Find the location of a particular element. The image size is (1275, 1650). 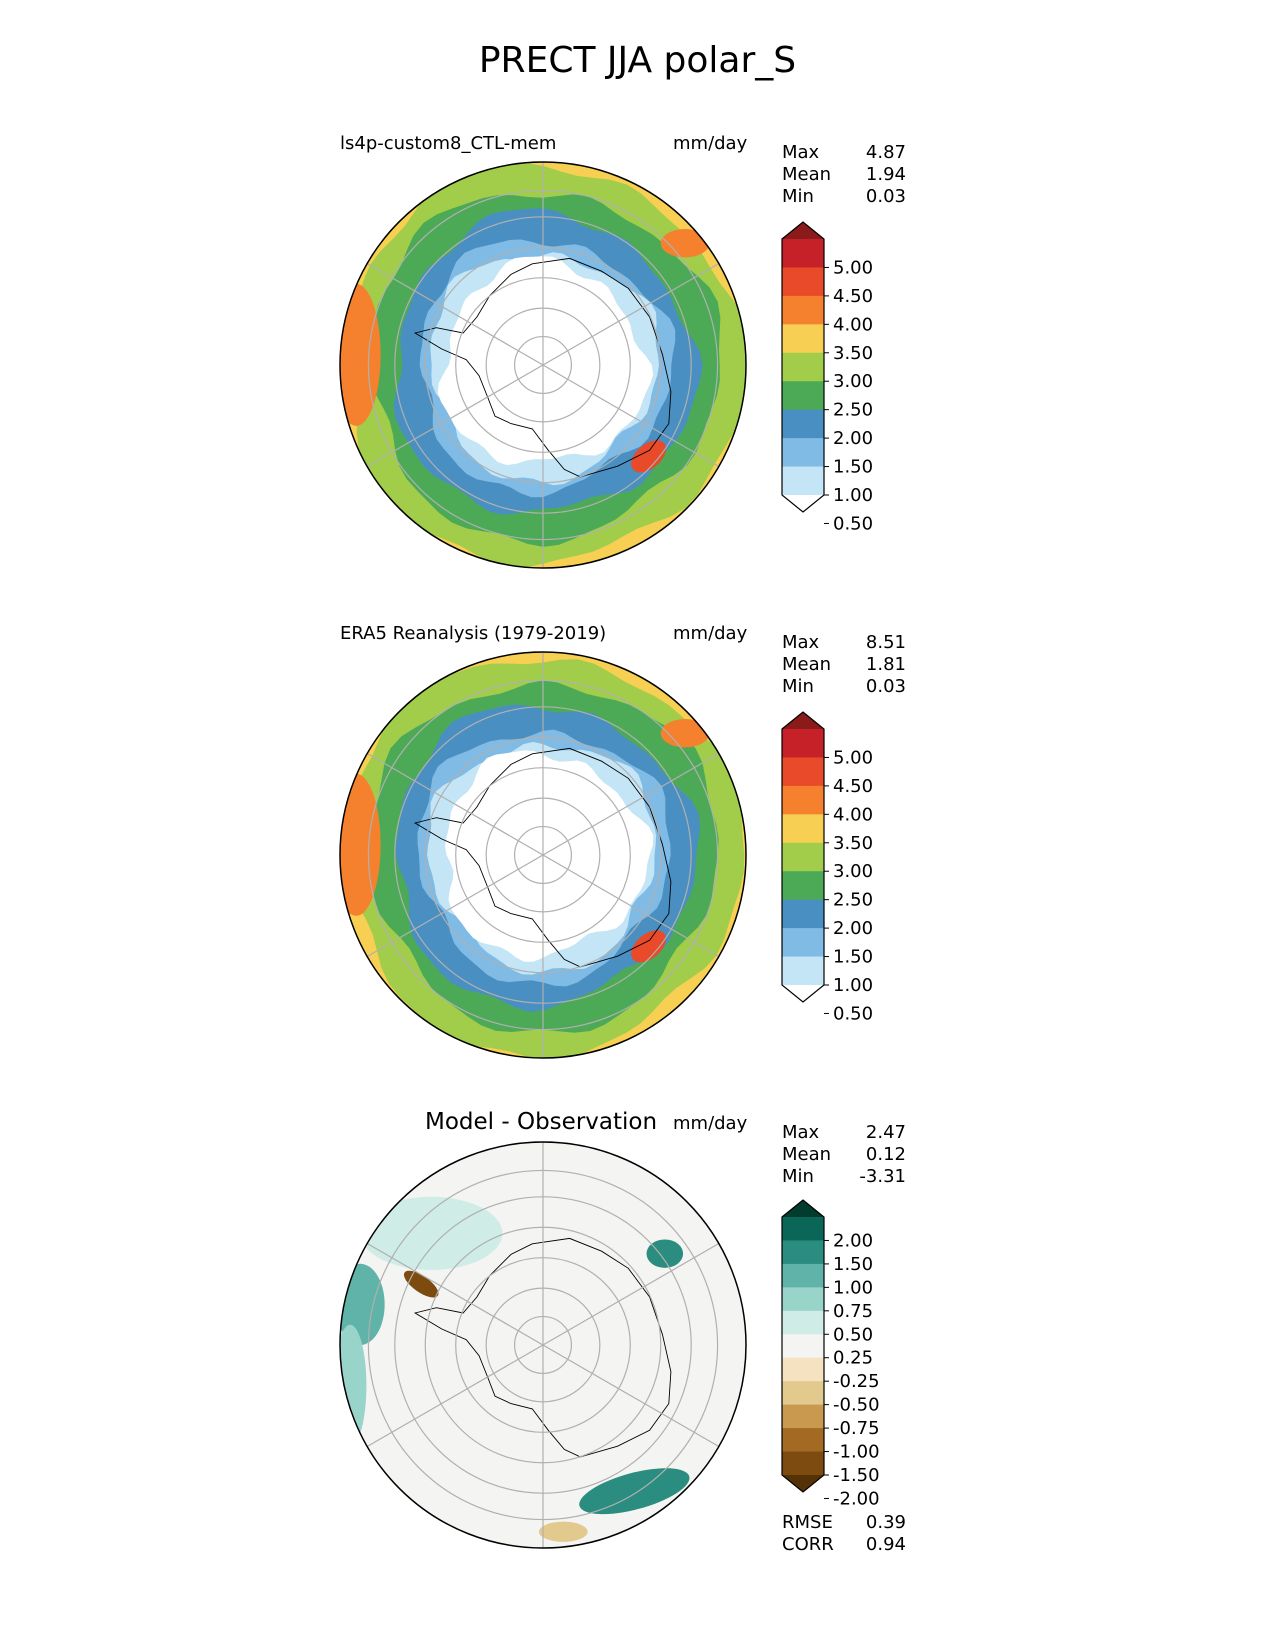

panel-3-metric-label-corr: CORR is located at coordinates (808, 1544).